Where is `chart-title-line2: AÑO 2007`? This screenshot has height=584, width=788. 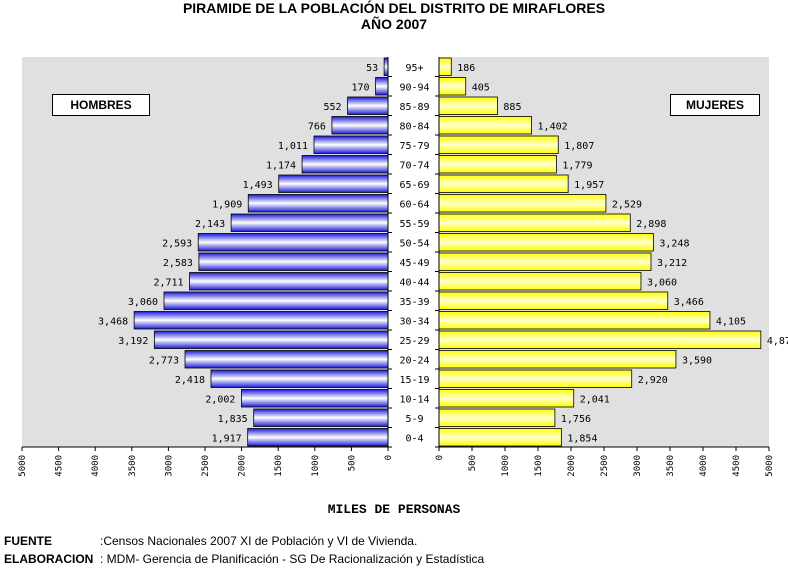
chart-title-line2: AÑO 2007 is located at coordinates (394, 24).